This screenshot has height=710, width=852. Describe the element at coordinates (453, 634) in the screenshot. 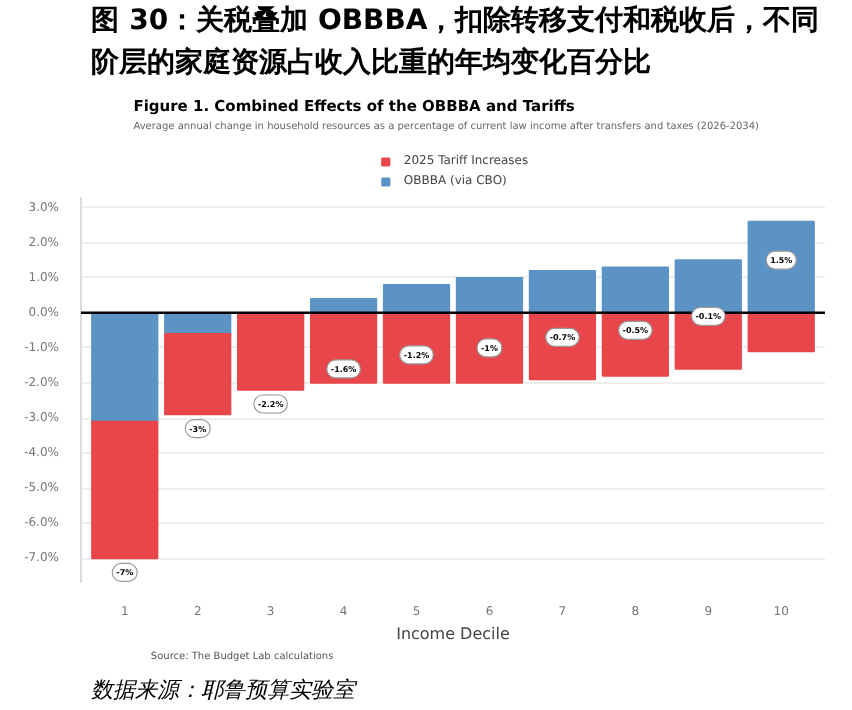

I see `x-axis-title: Income Decile` at that location.